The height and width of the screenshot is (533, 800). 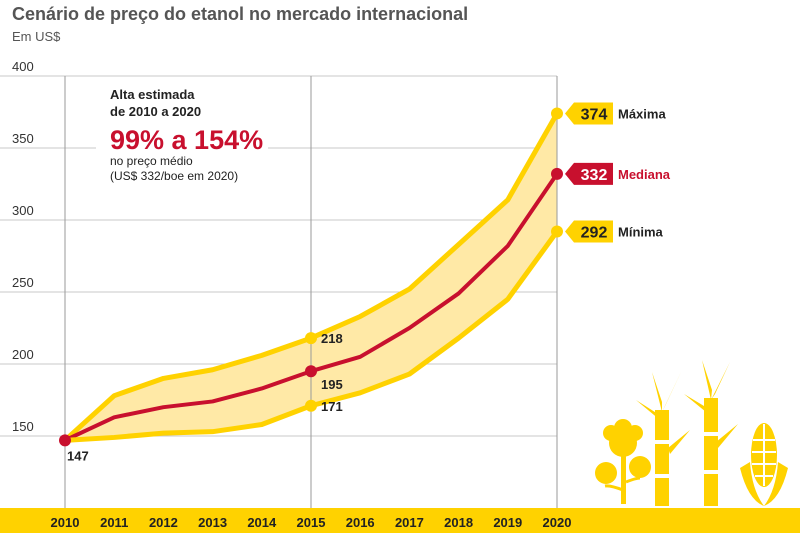 What do you see at coordinates (36, 36) in the screenshot?
I see `chart-subtitle: Em US$` at bounding box center [36, 36].